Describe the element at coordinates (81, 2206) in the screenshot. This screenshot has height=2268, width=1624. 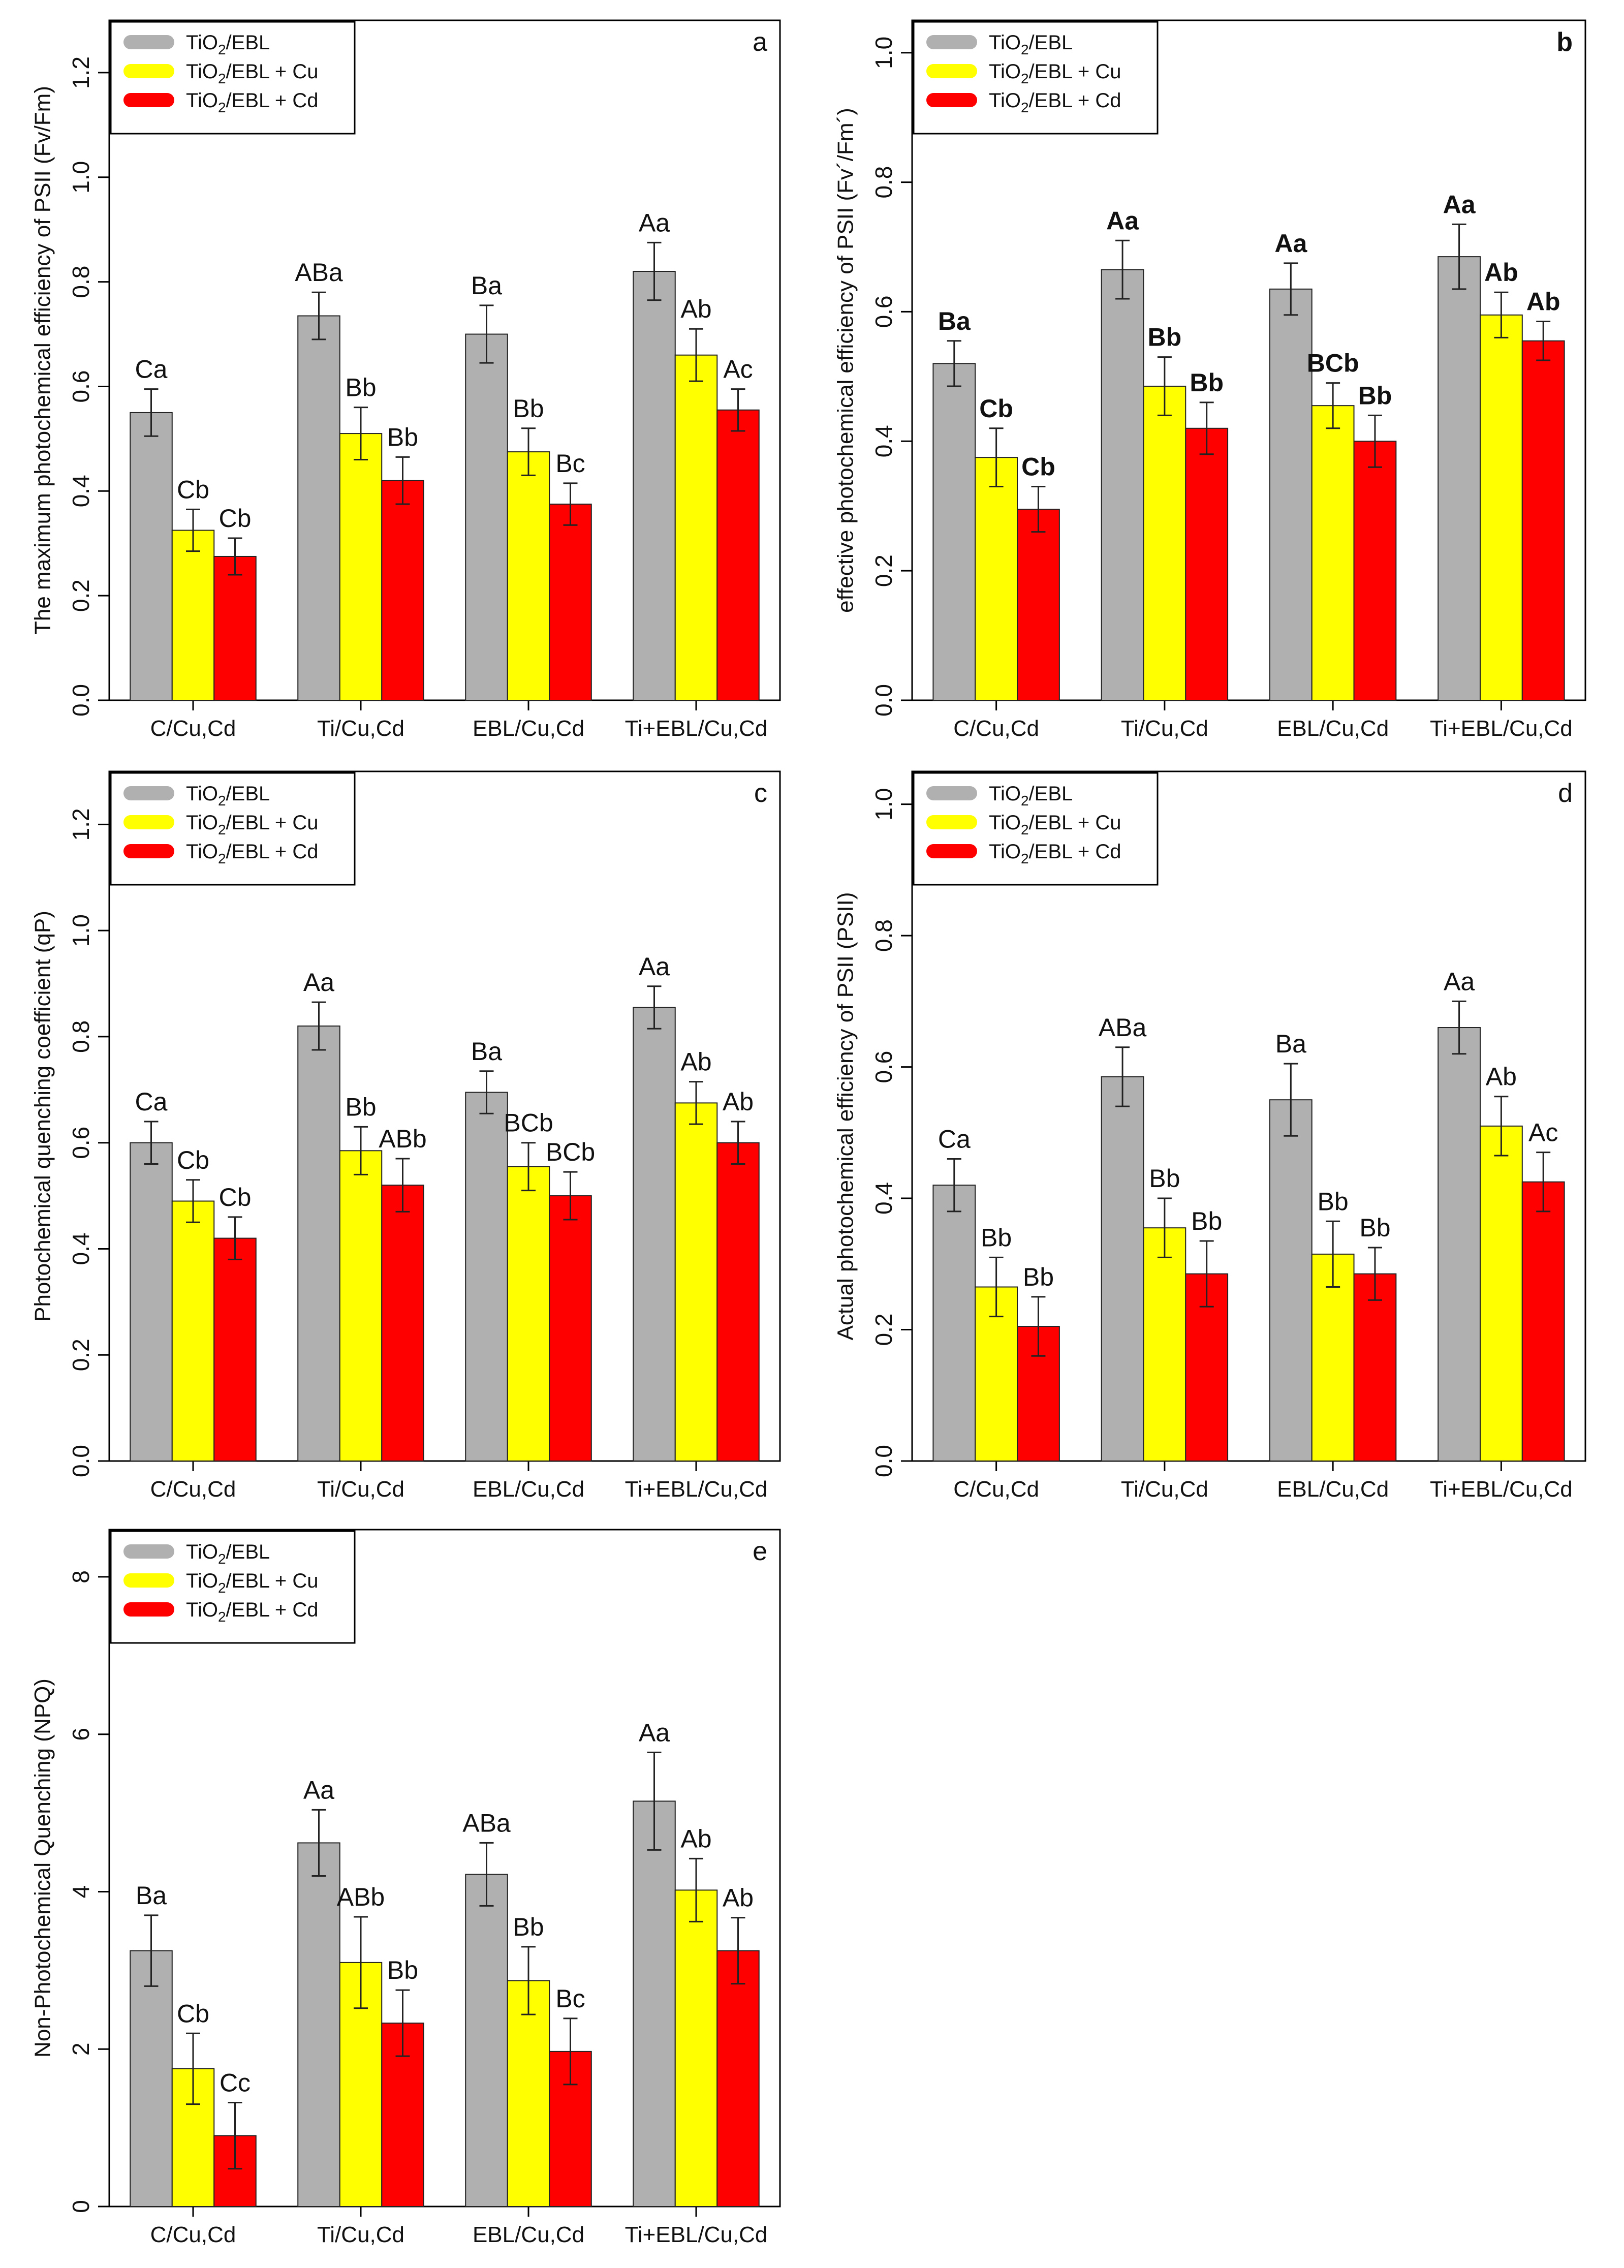
I see `y-tick-label: 0` at that location.